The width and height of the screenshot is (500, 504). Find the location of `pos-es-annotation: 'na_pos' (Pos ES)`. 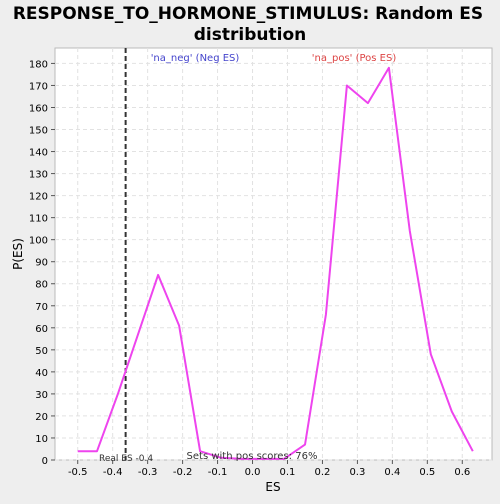

pos-es-annotation: 'na_pos' (Pos ES) is located at coordinates (354, 58).